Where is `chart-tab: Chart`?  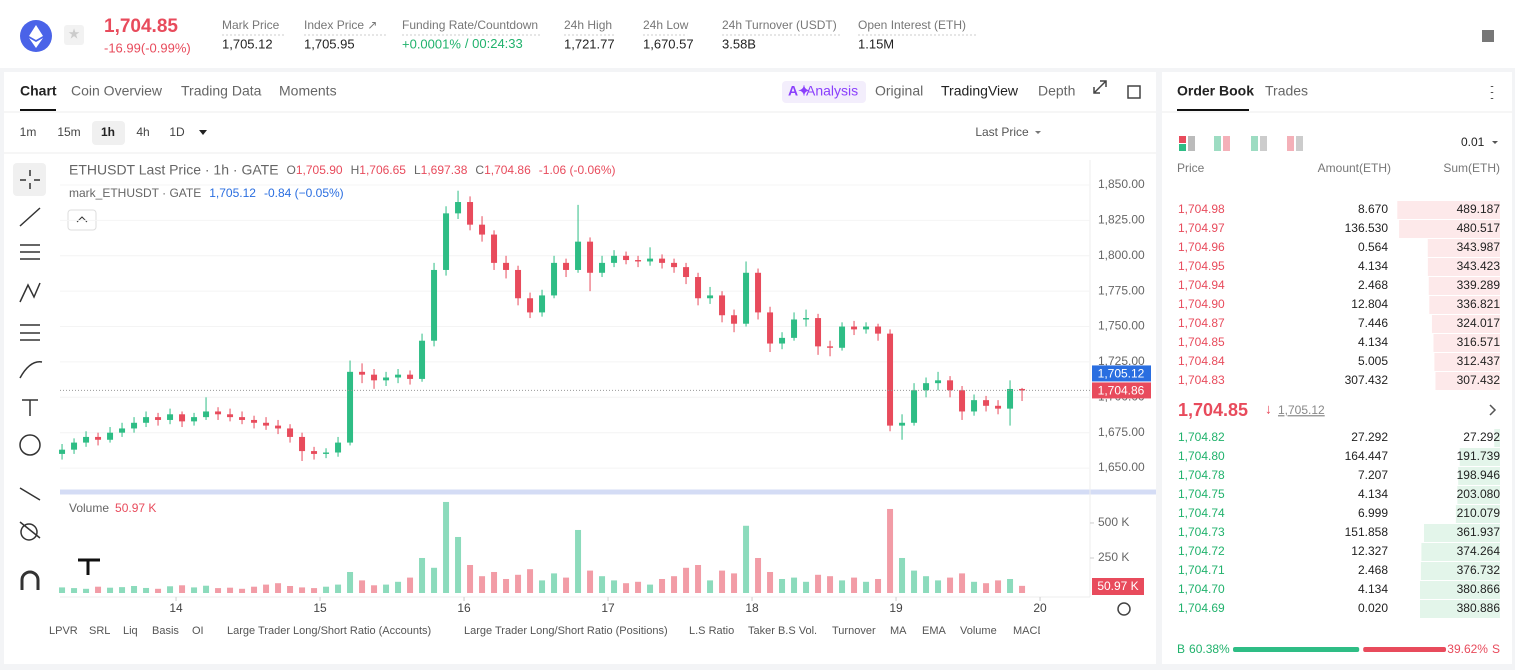 chart-tab: Chart is located at coordinates (38, 91).